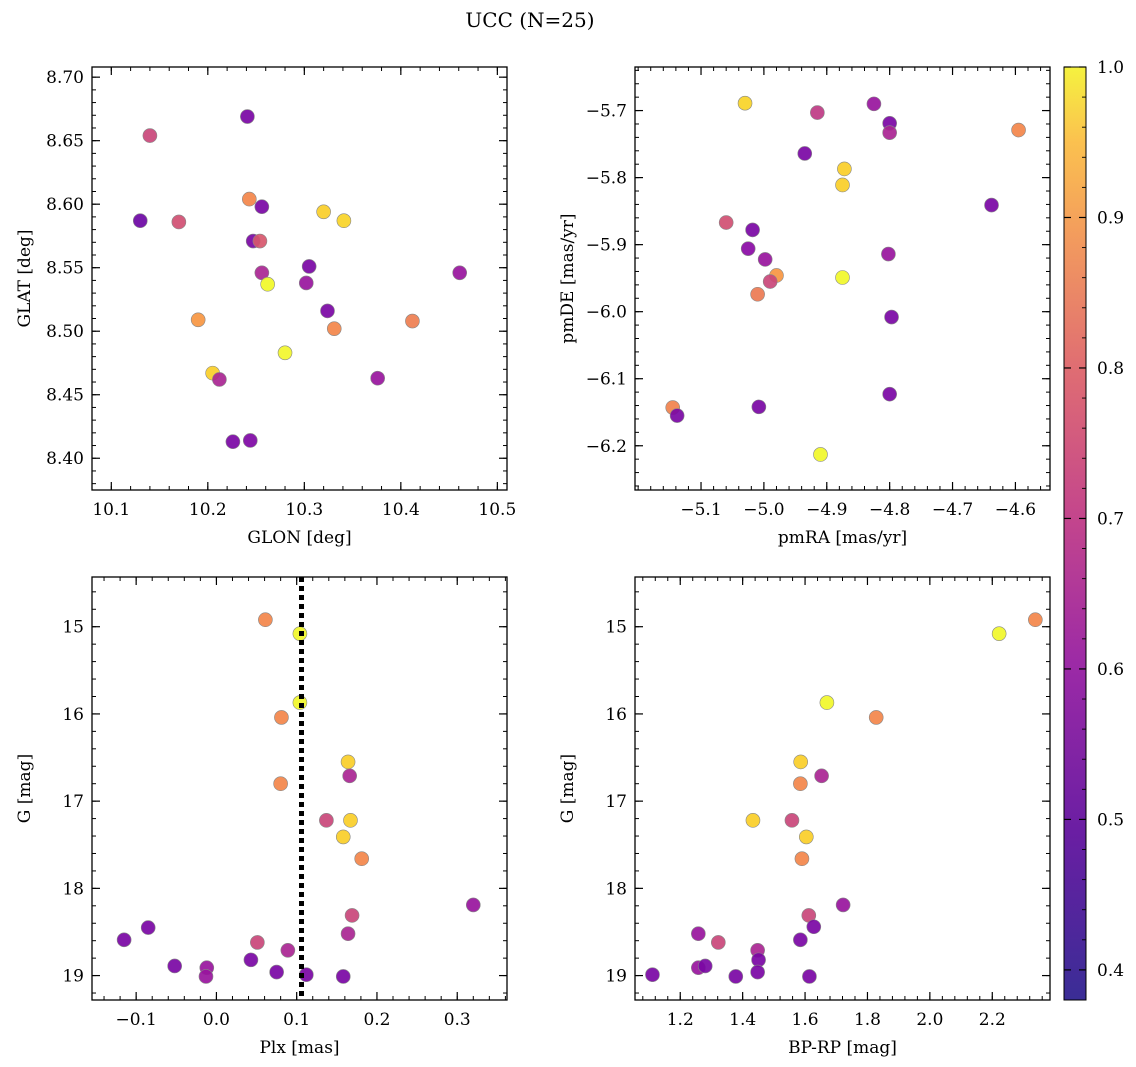  Describe the element at coordinates (401, 510) in the screenshot. I see `x-tick-label: 10.4` at that location.